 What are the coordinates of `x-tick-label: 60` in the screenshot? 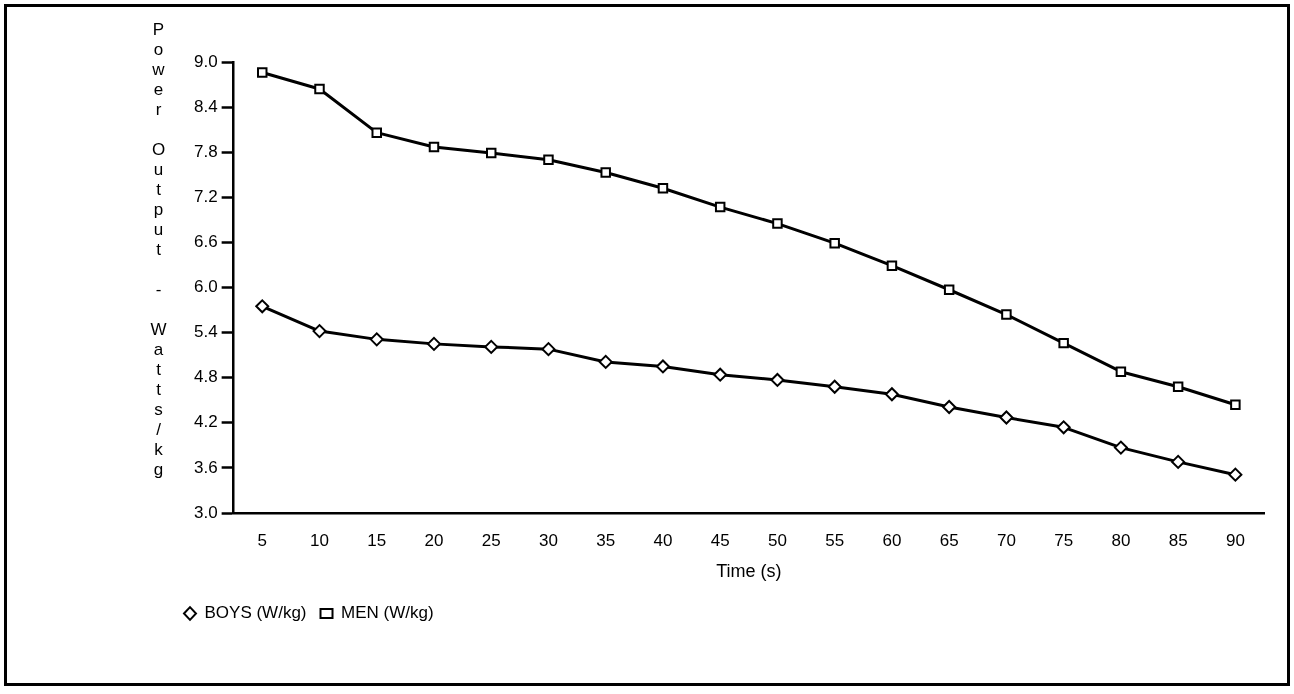 It's located at (892, 540).